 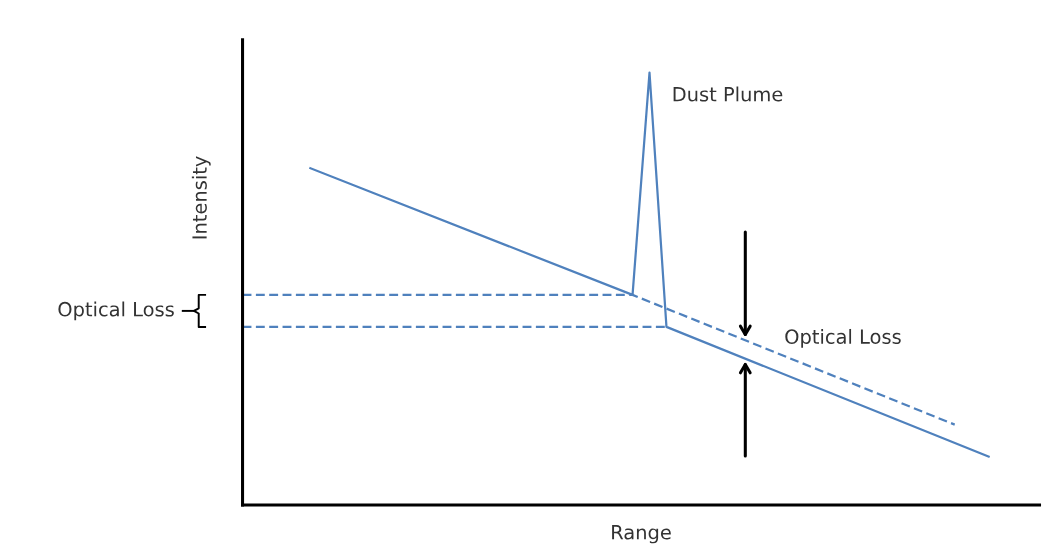 What do you see at coordinates (201, 197) in the screenshot?
I see `y-axis-title: Intensity` at bounding box center [201, 197].